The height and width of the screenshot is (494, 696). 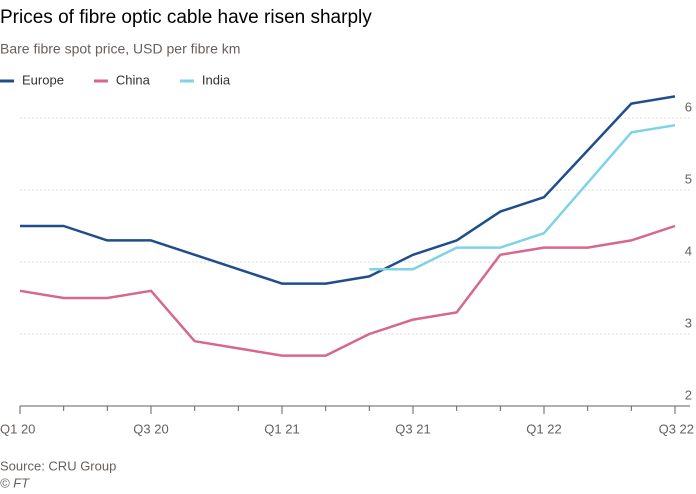 What do you see at coordinates (43, 79) in the screenshot?
I see `legend-label: Europe` at bounding box center [43, 79].